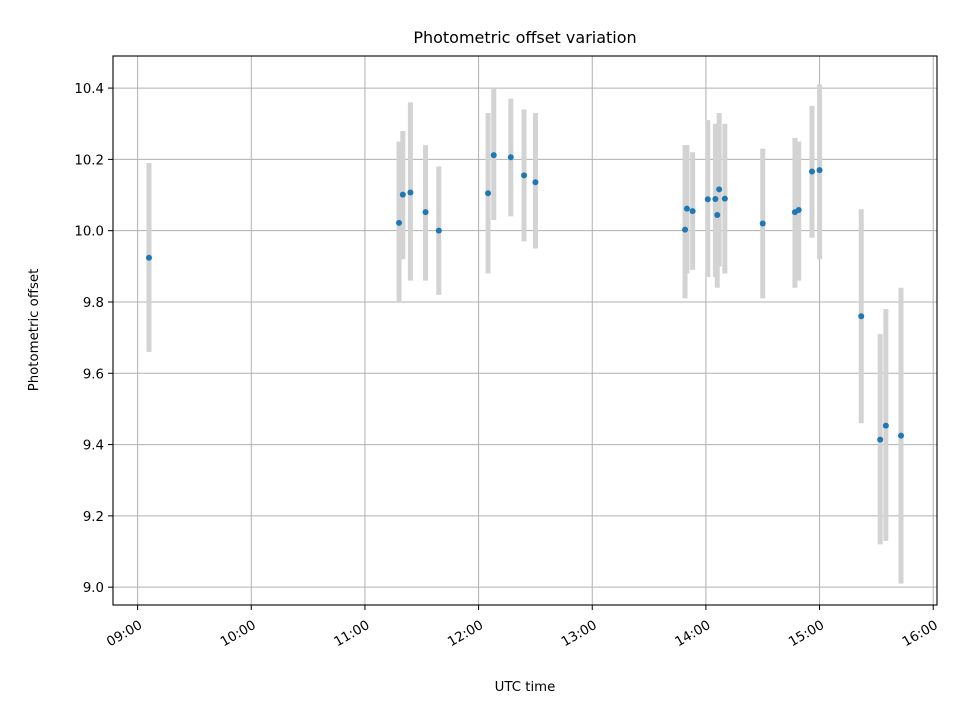 Image resolution: width=960 pixels, height=720 pixels. What do you see at coordinates (524, 37) in the screenshot?
I see `chart-title: Photometric offset variation` at bounding box center [524, 37].